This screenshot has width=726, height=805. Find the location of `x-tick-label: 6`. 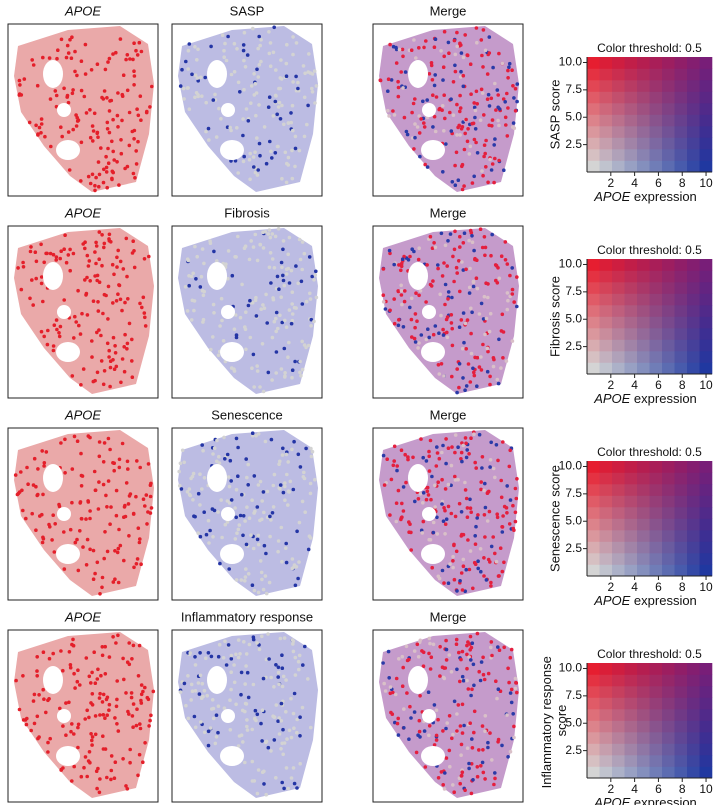

x-tick-label: 6 is located at coordinates (658, 385).